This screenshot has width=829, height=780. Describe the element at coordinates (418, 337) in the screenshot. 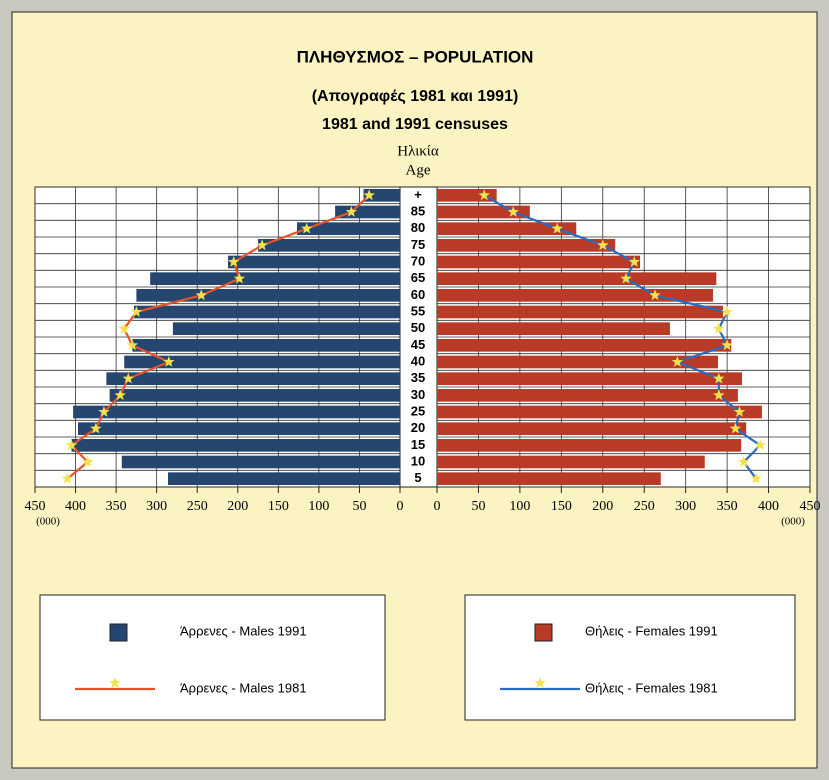

I see `age-column` at that location.